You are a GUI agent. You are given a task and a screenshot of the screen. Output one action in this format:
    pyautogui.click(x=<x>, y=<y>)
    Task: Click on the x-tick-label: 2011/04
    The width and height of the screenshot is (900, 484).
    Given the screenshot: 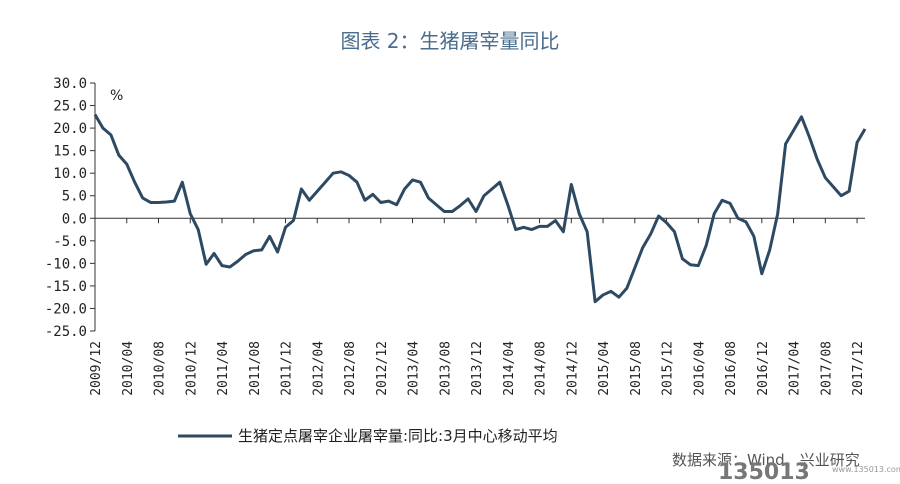 What is the action you would take?
    pyautogui.click(x=223, y=368)
    